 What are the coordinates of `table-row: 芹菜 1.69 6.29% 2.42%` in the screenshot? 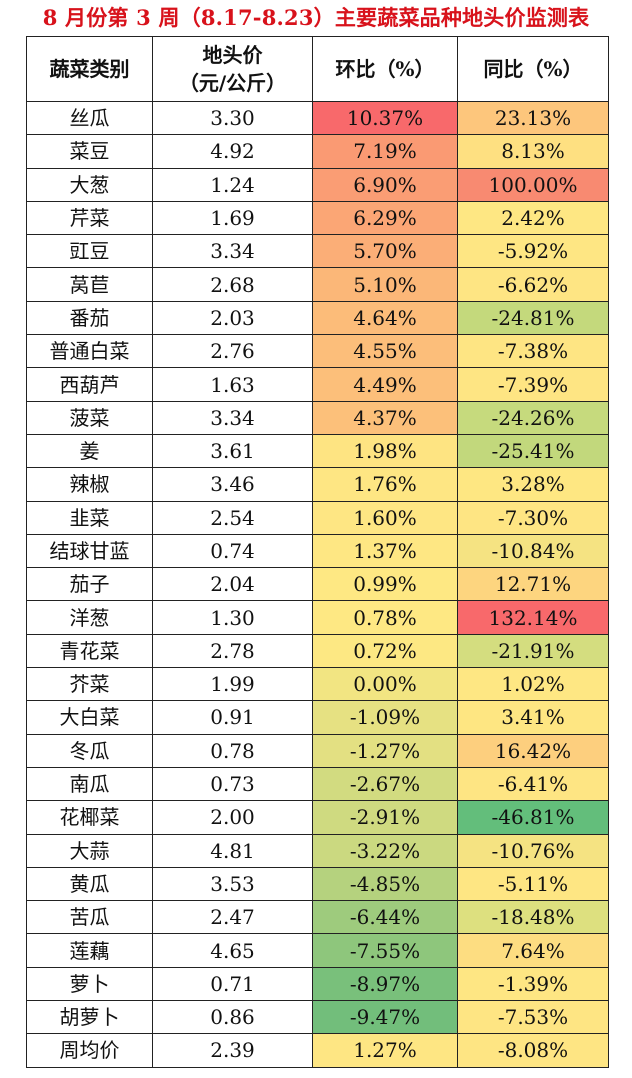 It's located at (317, 218).